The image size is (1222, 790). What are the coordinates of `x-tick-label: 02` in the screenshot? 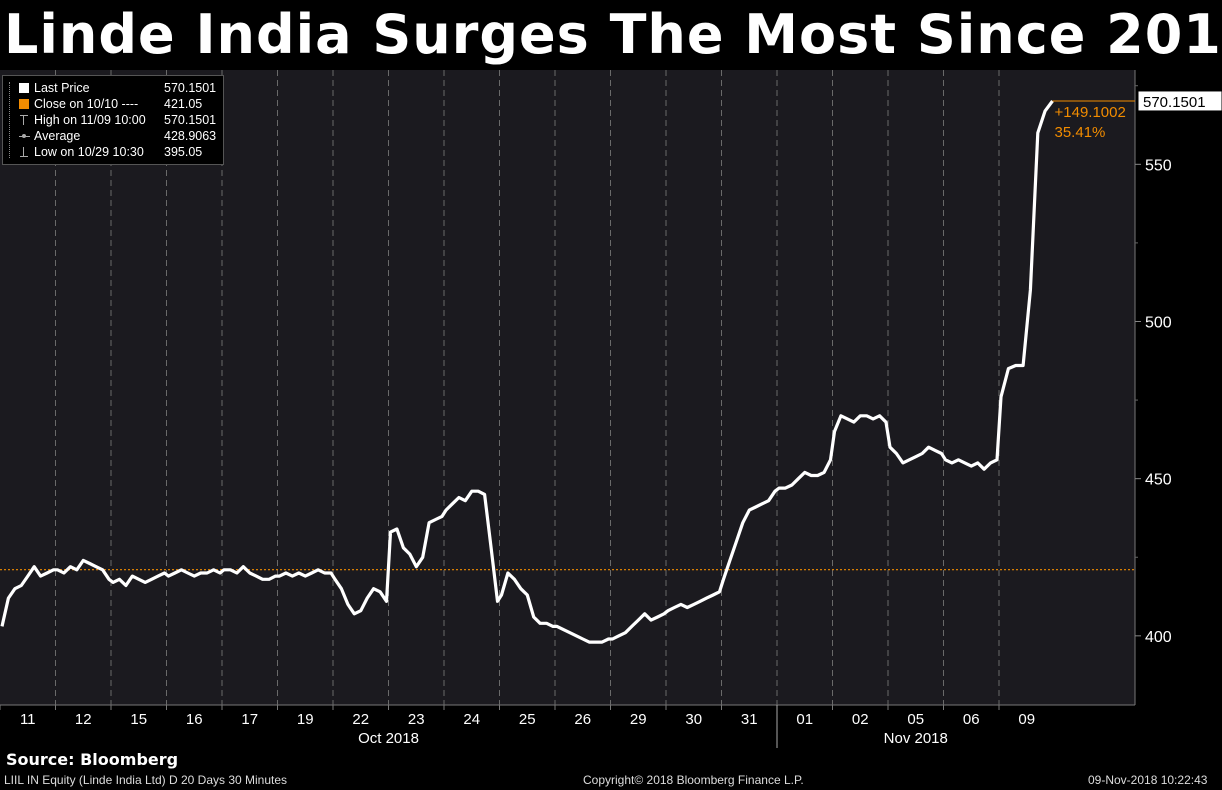 It's located at (860, 719).